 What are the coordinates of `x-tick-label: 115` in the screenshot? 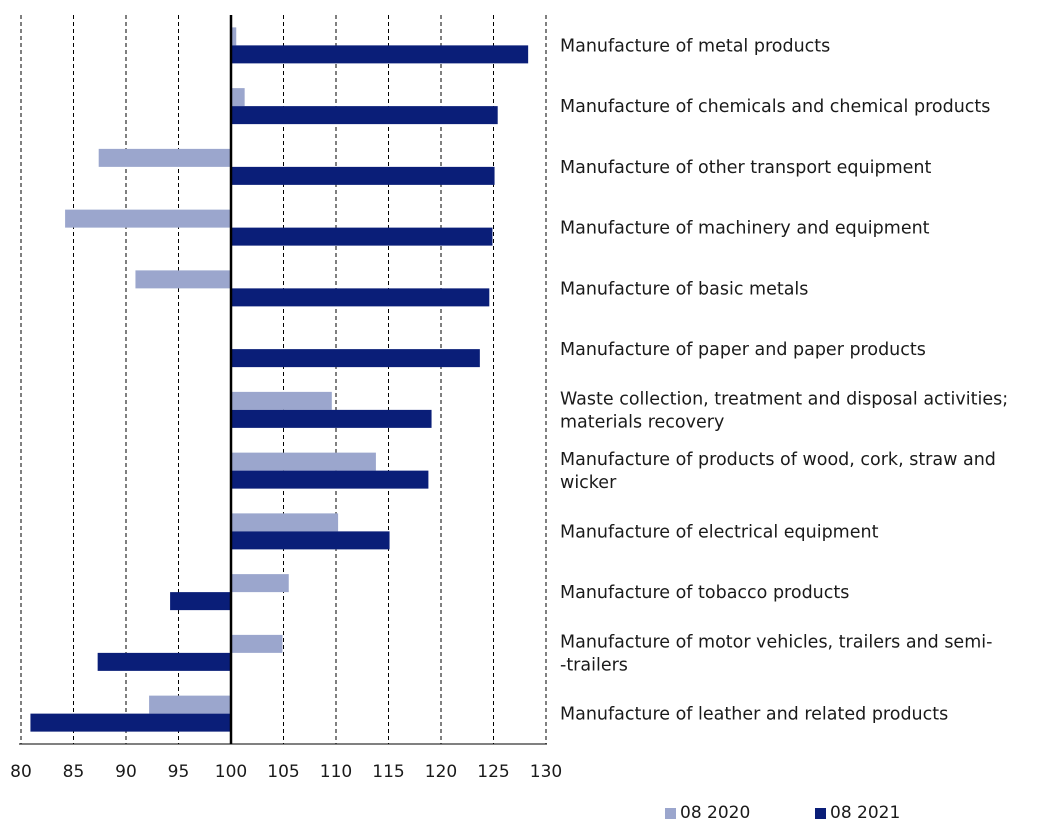 It's located at (388, 772).